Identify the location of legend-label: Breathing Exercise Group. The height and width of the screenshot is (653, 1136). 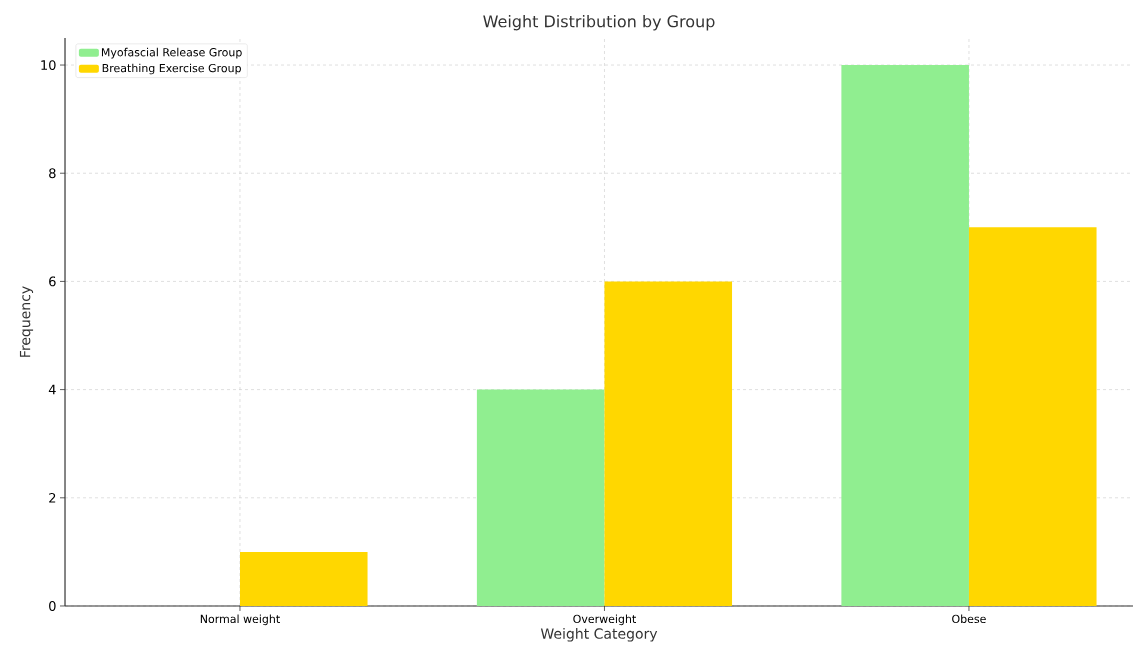
(171, 69).